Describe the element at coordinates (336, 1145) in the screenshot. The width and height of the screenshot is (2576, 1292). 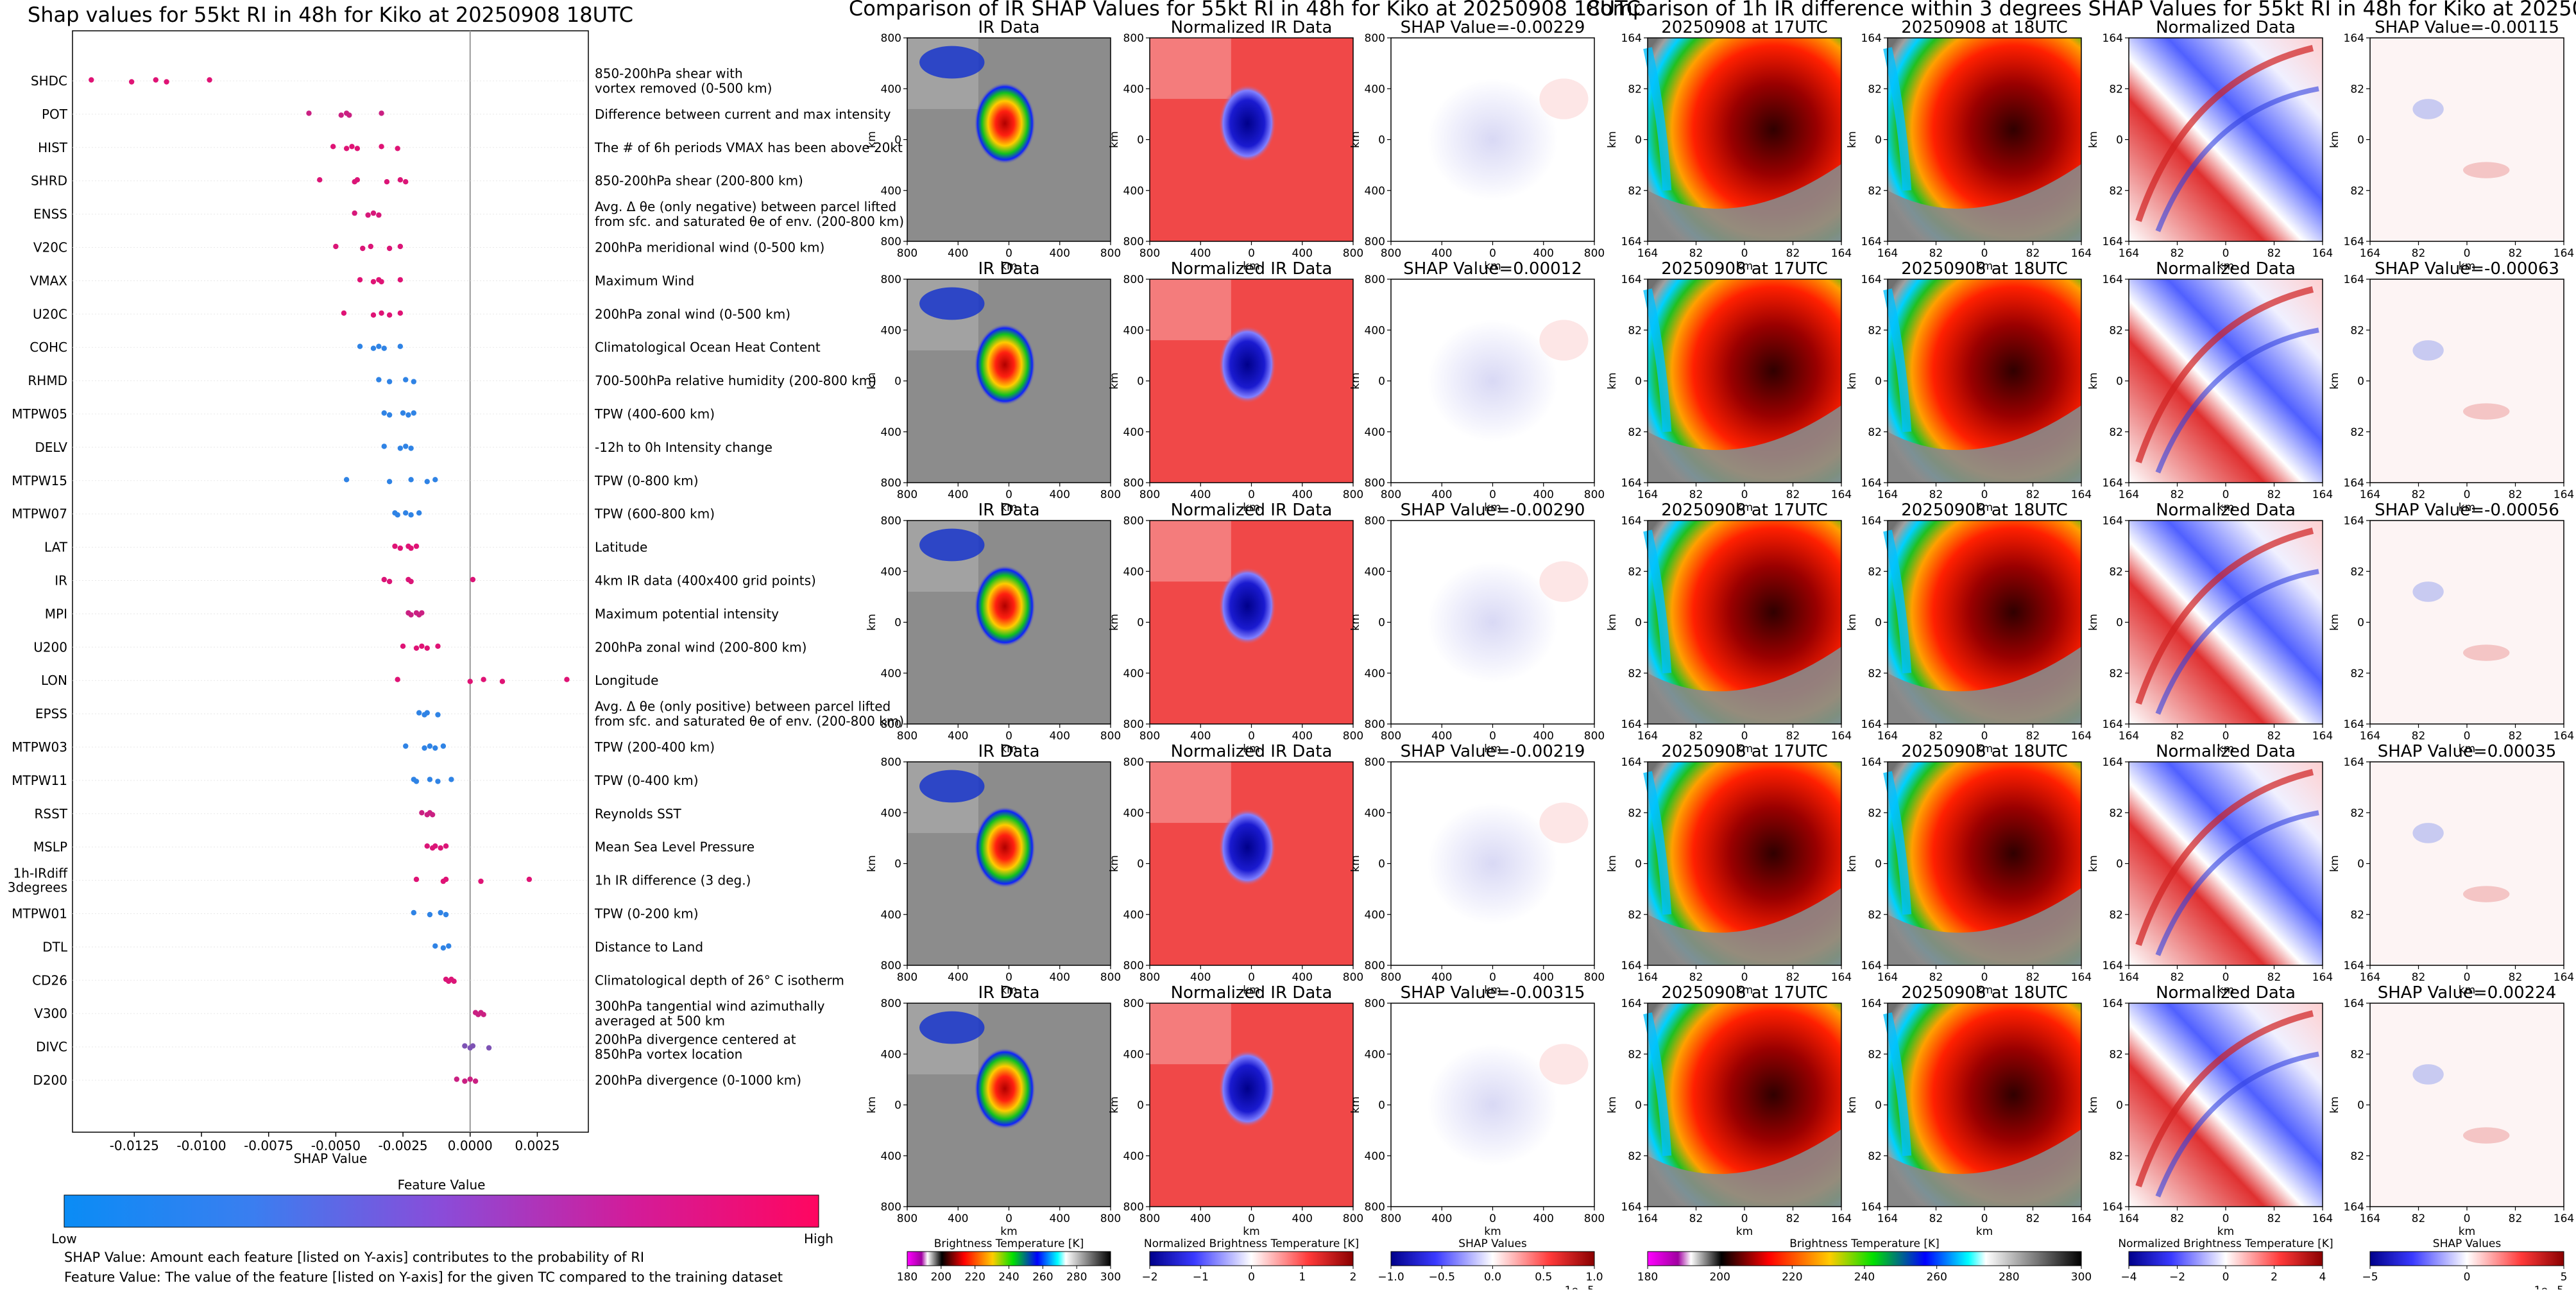
I see `x-tick-label: -0.0050` at that location.